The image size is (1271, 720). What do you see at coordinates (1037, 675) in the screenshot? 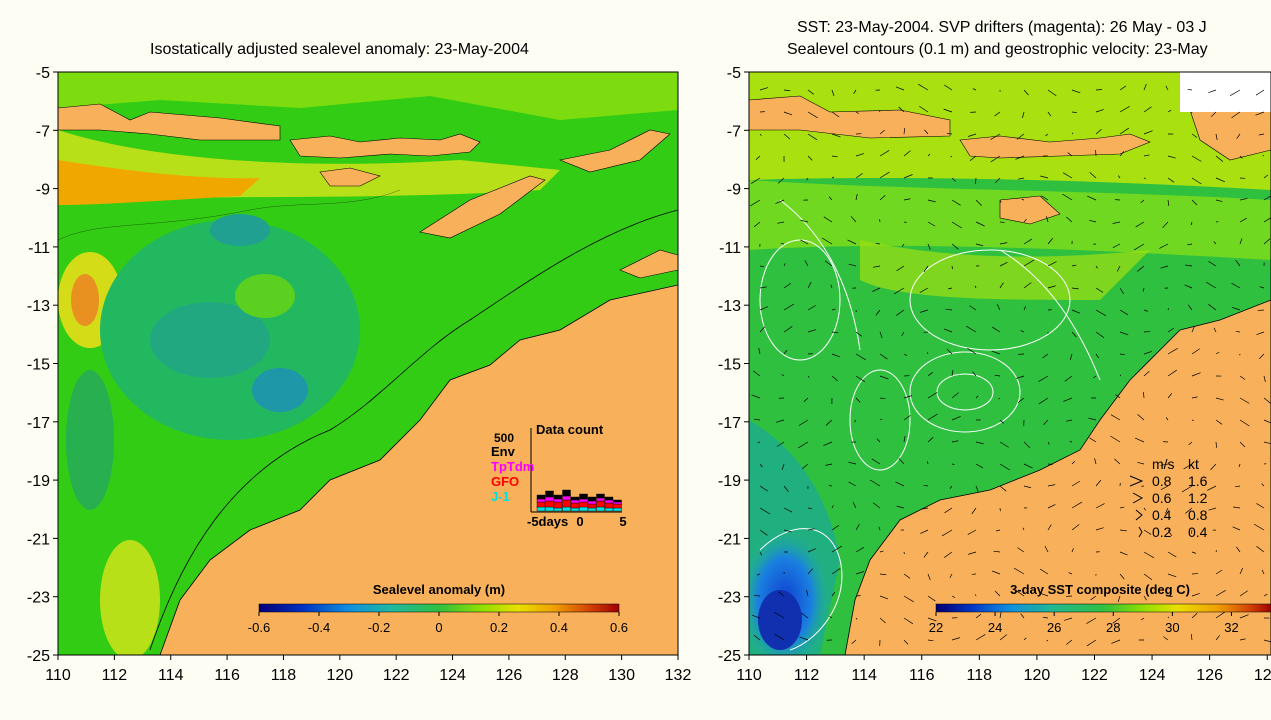
I see `right-x-tick-label: 120` at bounding box center [1037, 675].